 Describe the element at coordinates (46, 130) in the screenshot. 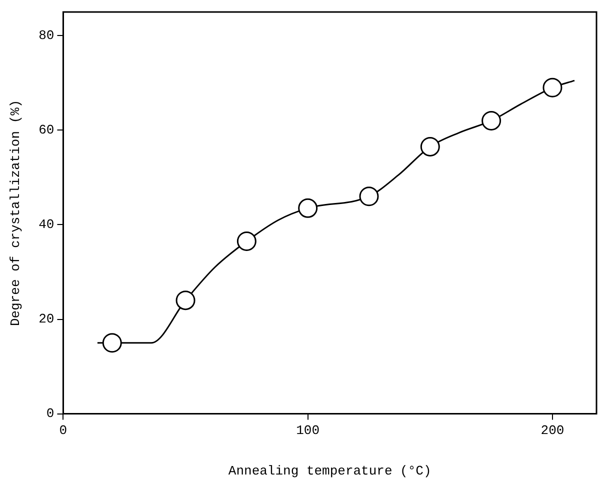

I see `y-tick-label: 60` at that location.